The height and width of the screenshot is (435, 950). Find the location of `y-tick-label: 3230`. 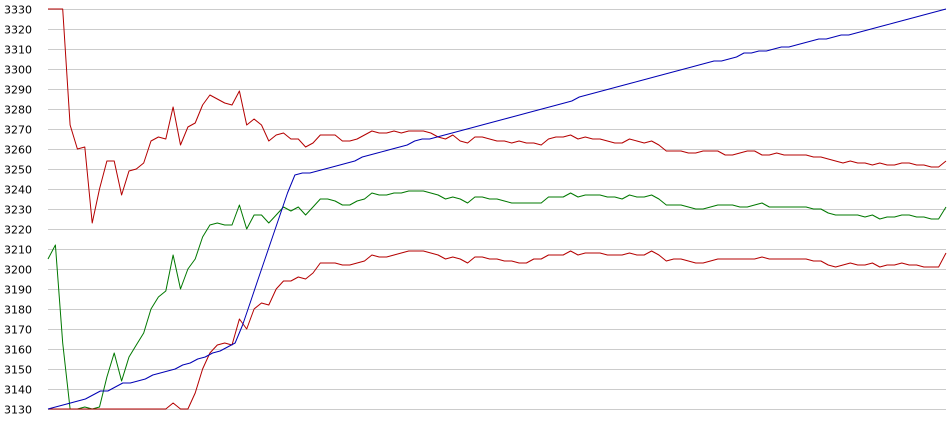

y-tick-label: 3230 is located at coordinates (18, 210).